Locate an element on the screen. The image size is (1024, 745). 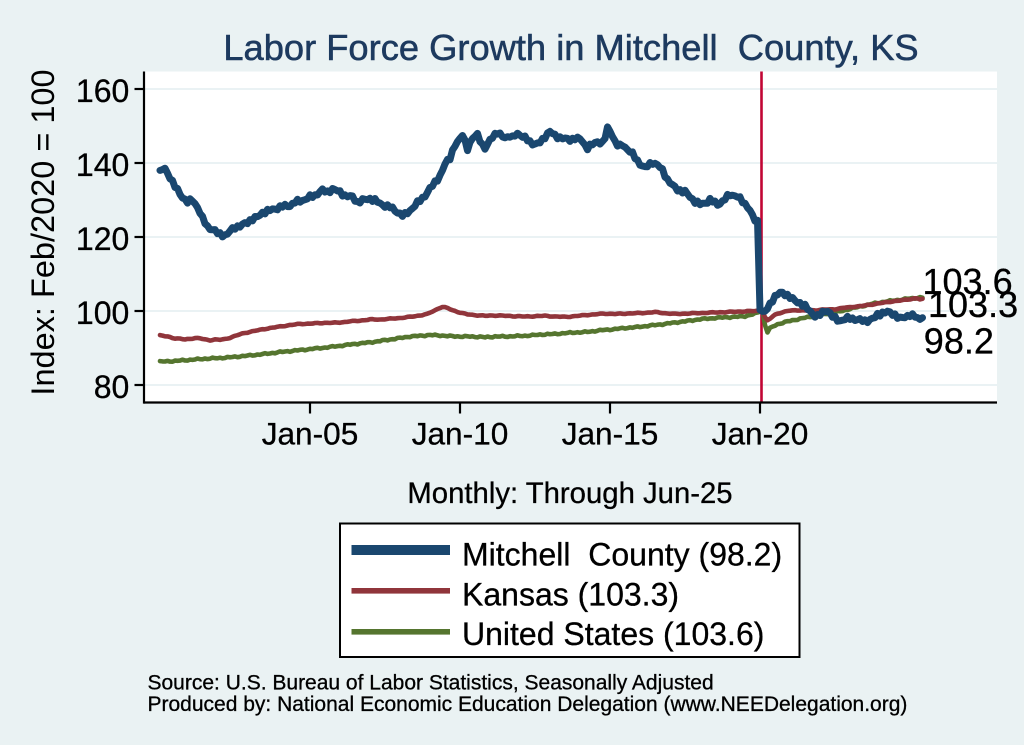
svg-text: 103.6 is located at coordinates (968, 281).